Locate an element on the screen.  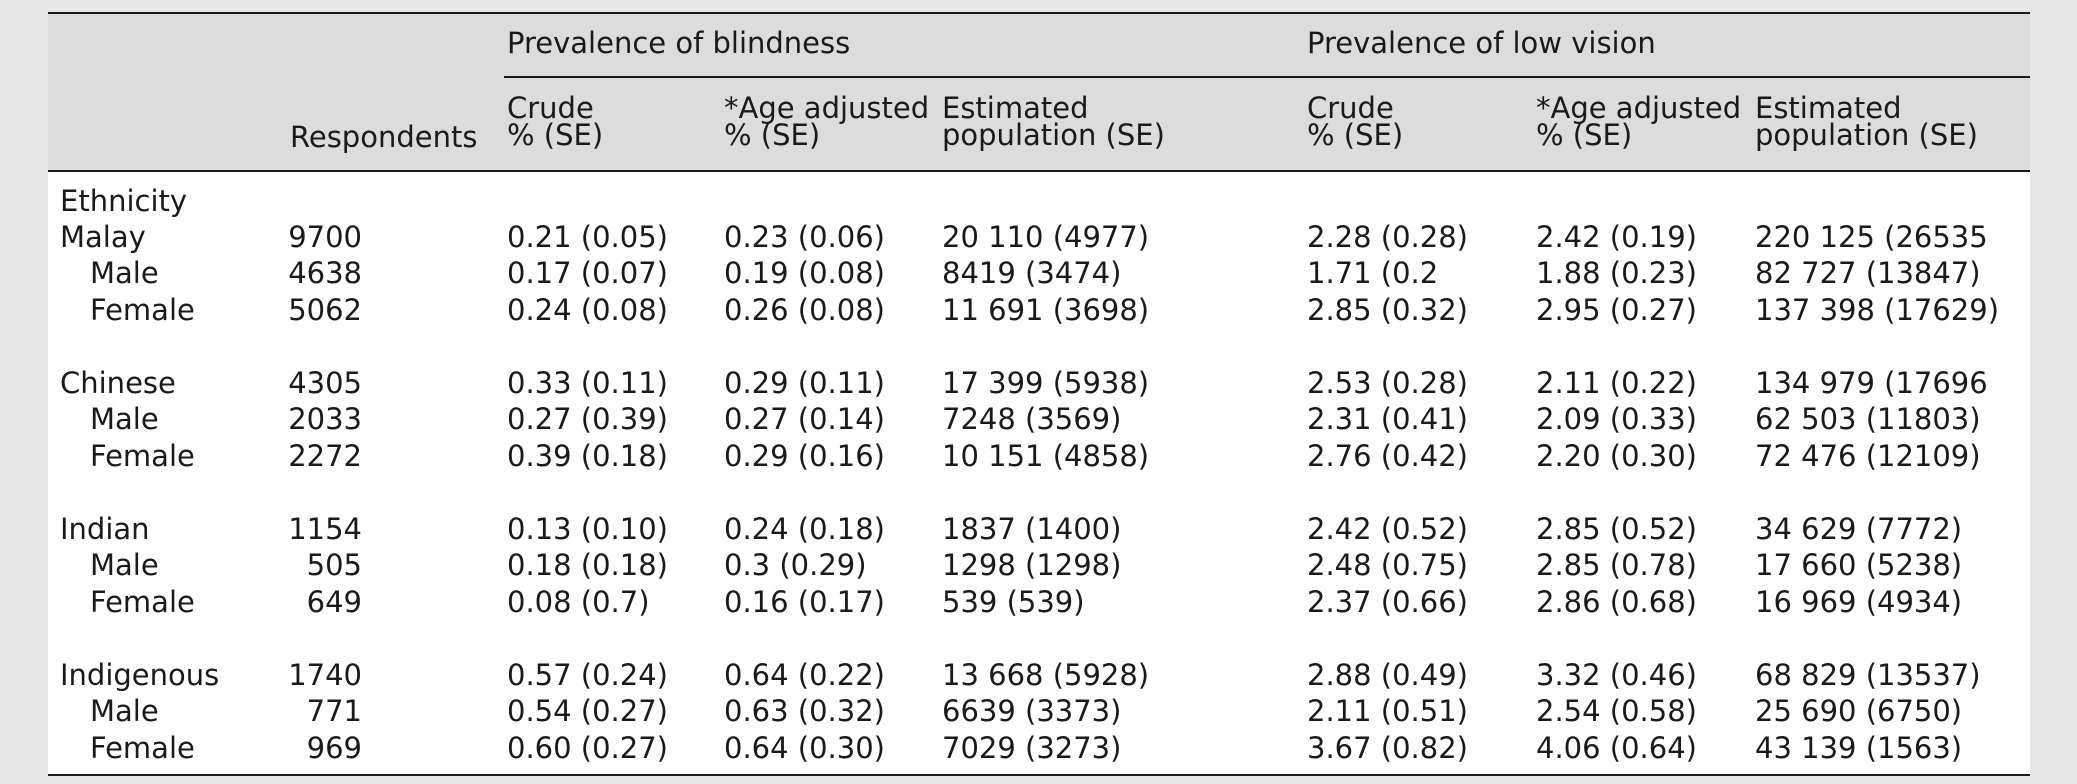
low-vision-age-adjusted-cell: 4.06 (0.64) is located at coordinates (1616, 748).